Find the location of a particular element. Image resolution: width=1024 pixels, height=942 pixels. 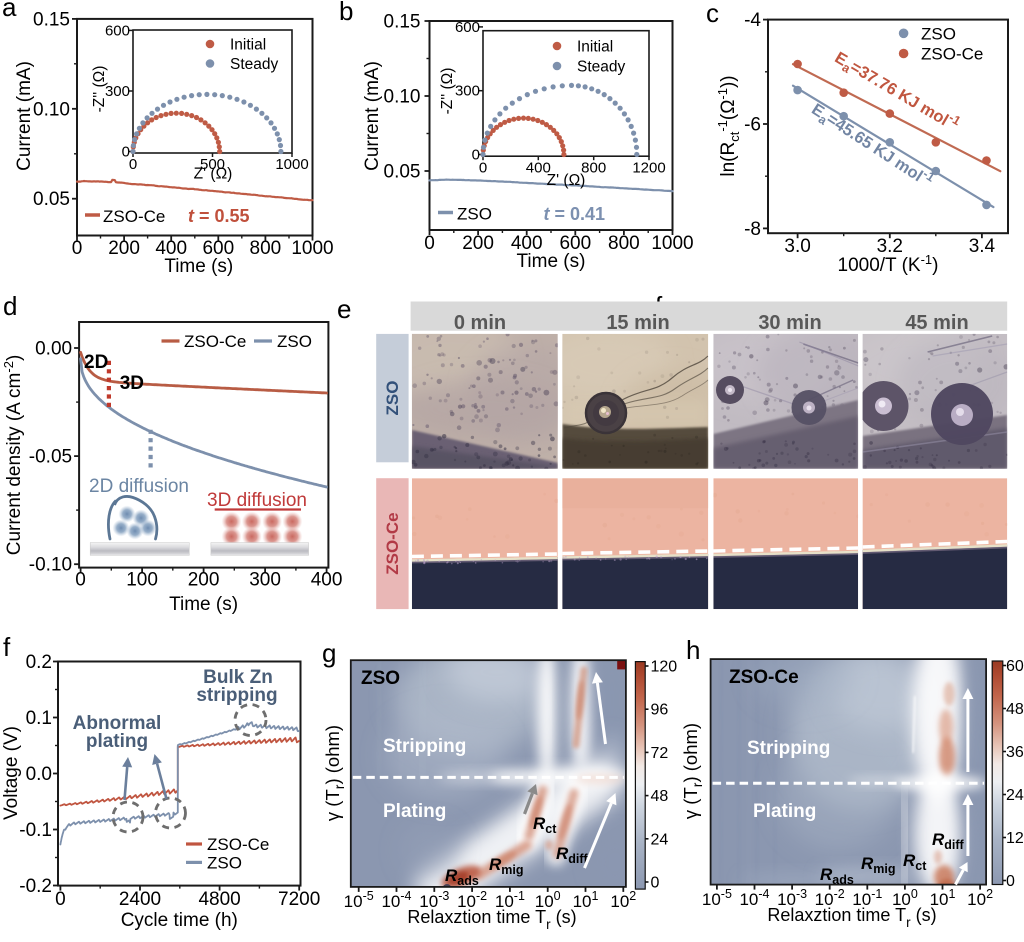

svg-text: 3D is located at coordinates (132, 383).